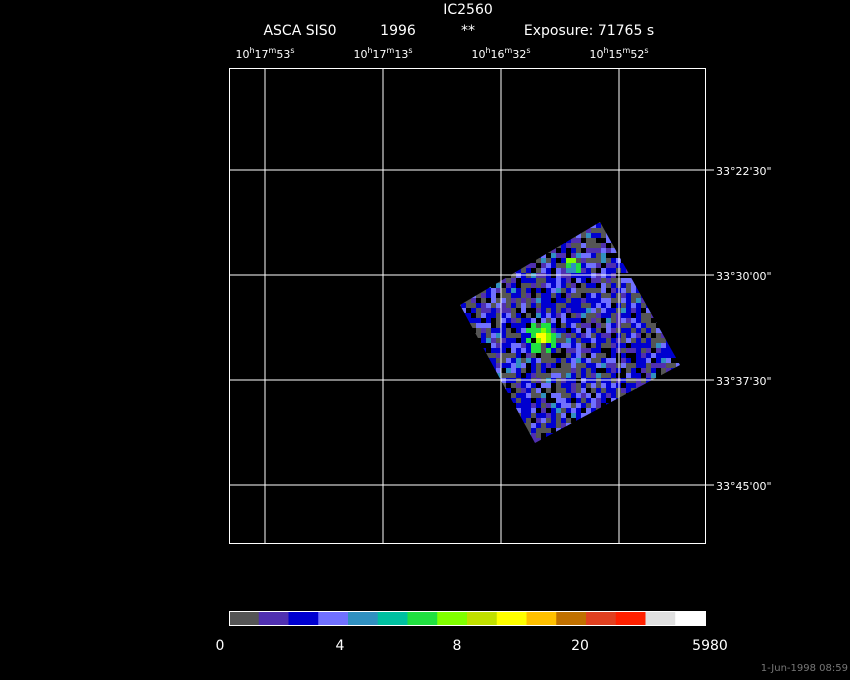 This screenshot has width=850, height=680. What do you see at coordinates (580, 646) in the screenshot?
I see `colorbar-label: 20` at bounding box center [580, 646].